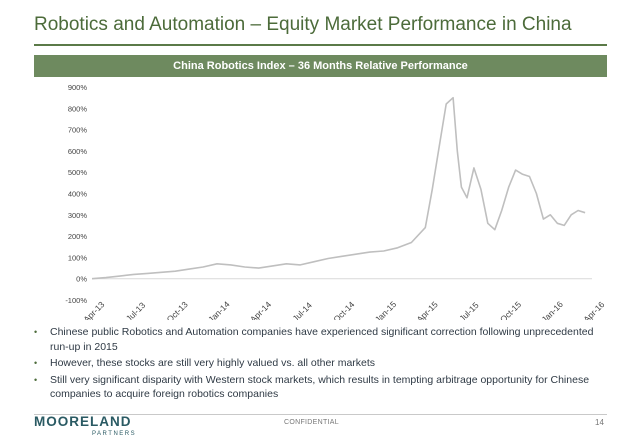 The height and width of the screenshot is (442, 638). Describe the element at coordinates (552, 309) in the screenshot. I see `x-tick-label: Jan-16` at that location.